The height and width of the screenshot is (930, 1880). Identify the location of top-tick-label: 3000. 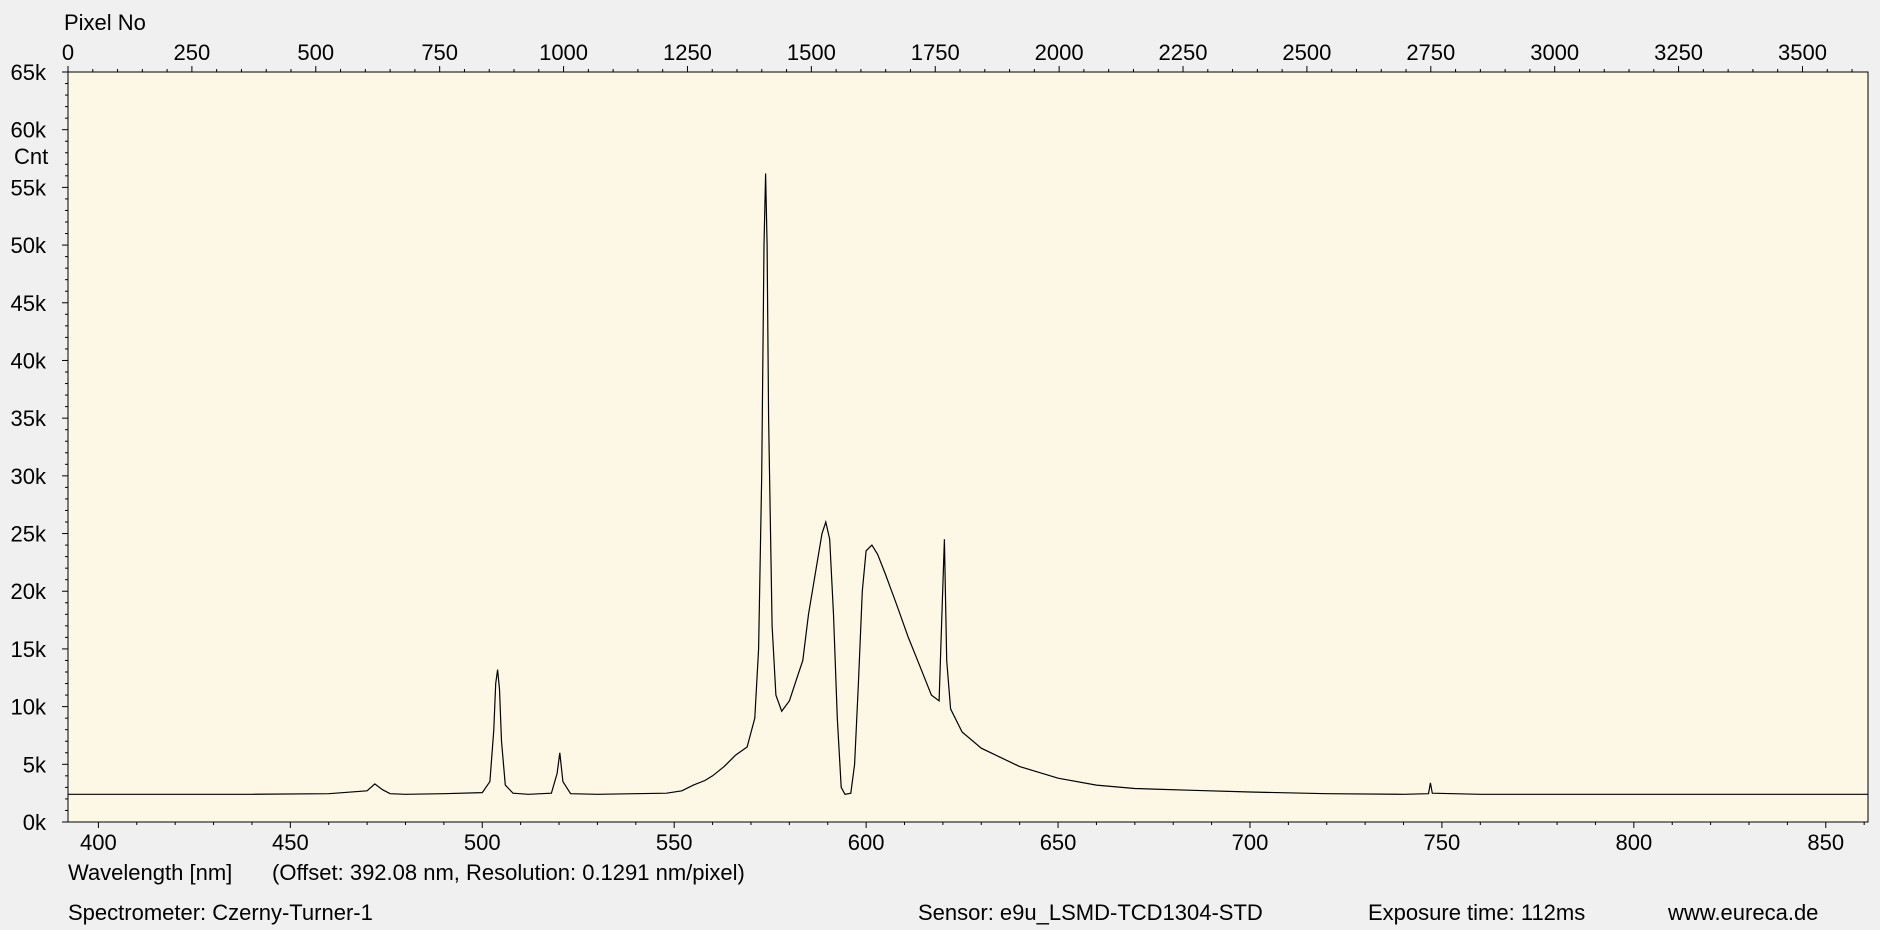
(1554, 52).